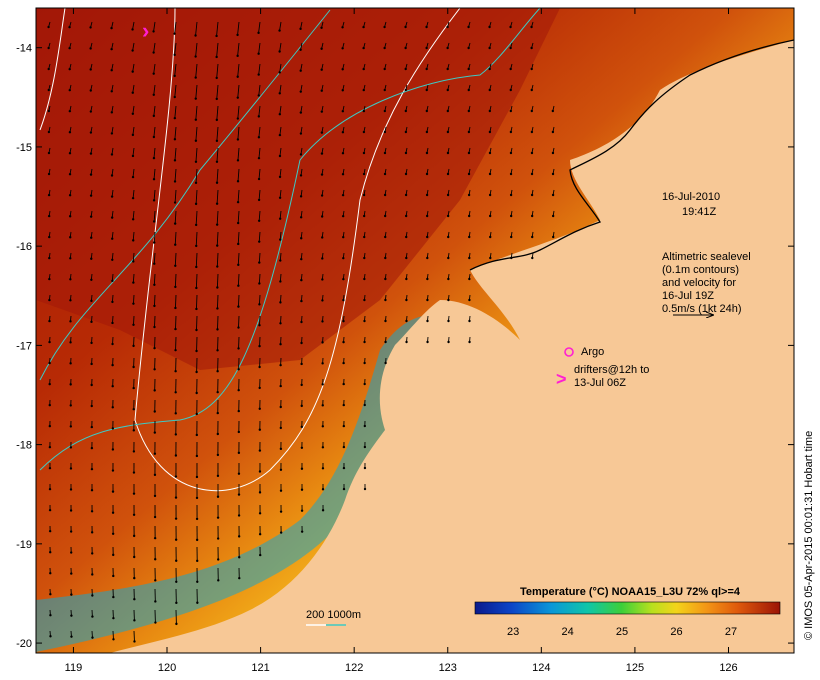 This screenshot has height=680, width=820. Describe the element at coordinates (145, 30) in the screenshot. I see `drifter-marker: ›` at that location.